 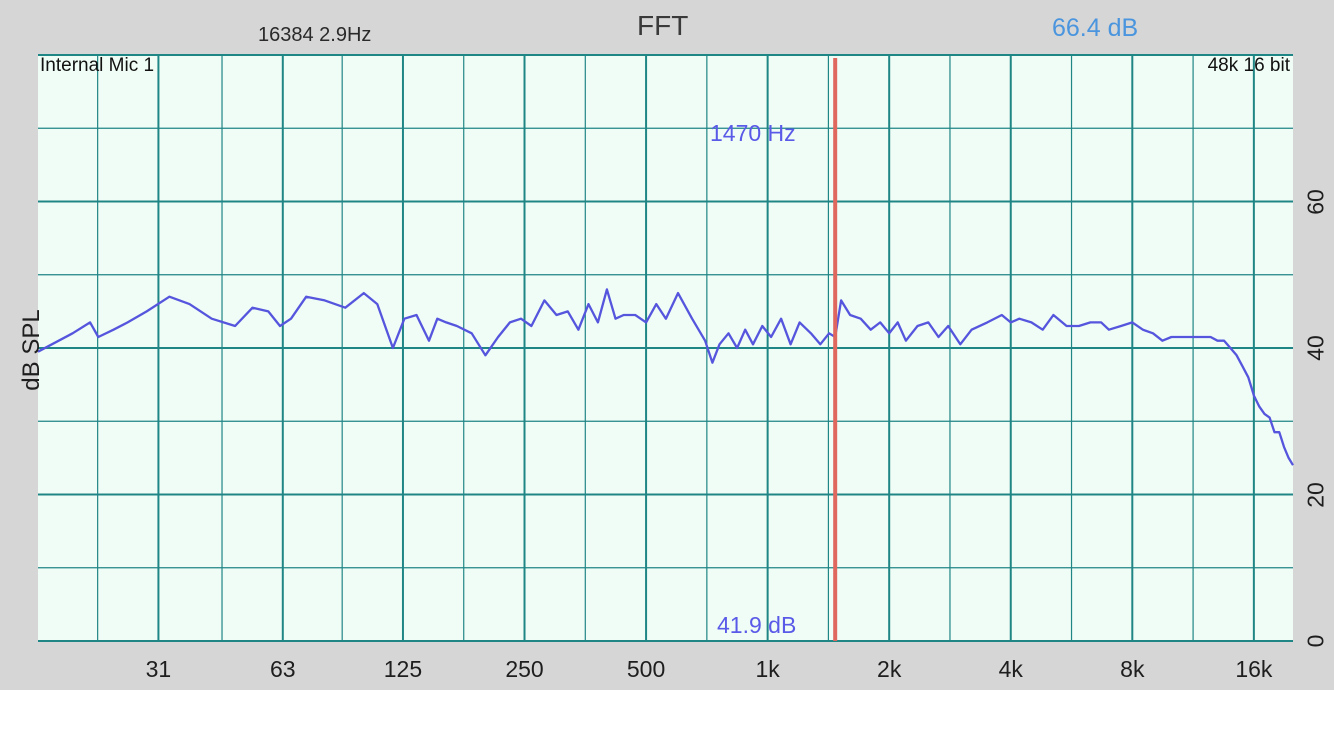 What do you see at coordinates (757, 625) in the screenshot?
I see `cursor-level-label: 41.9 dB` at bounding box center [757, 625].